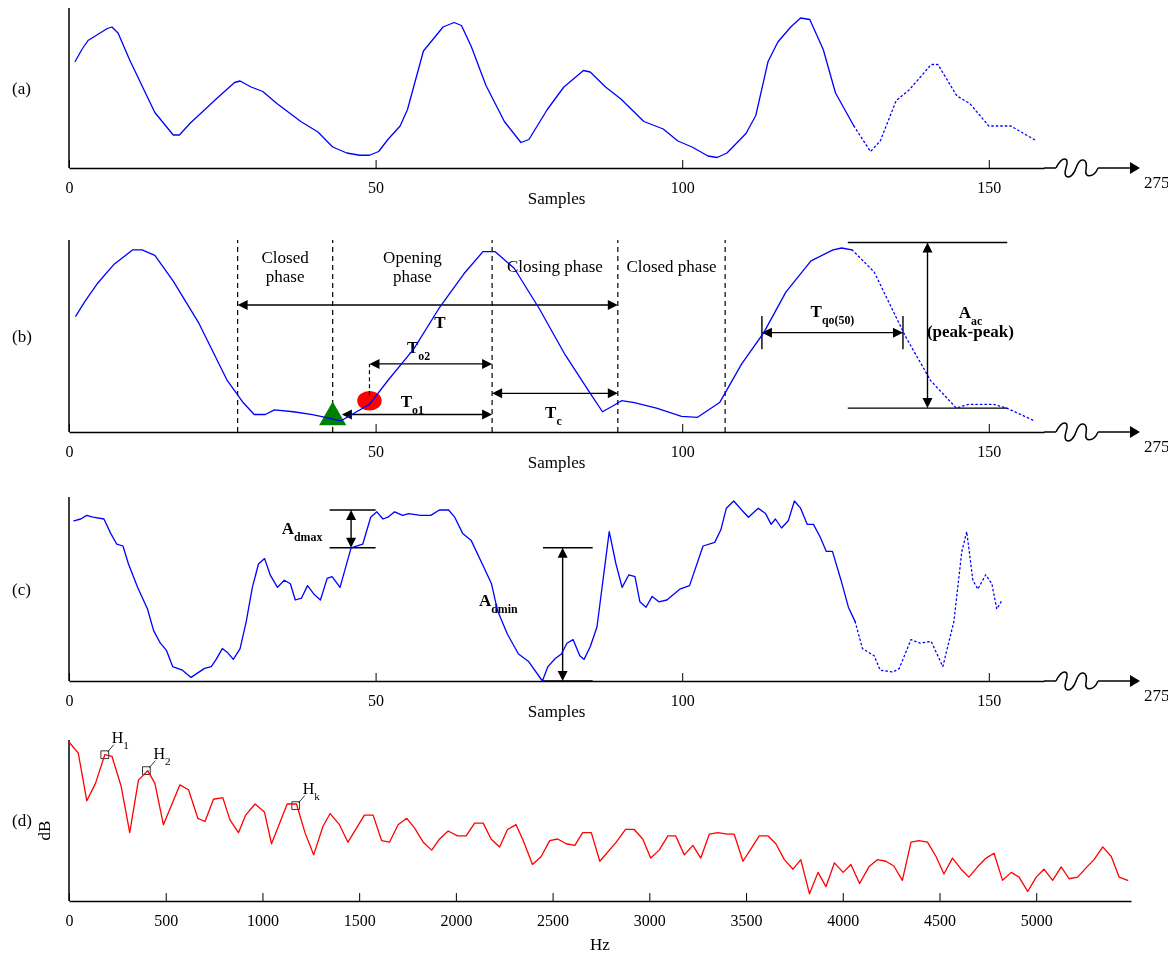 This screenshot has width=1168, height=960. Describe the element at coordinates (120, 739) in the screenshot. I see `annotation: H$_{1}$` at that location.